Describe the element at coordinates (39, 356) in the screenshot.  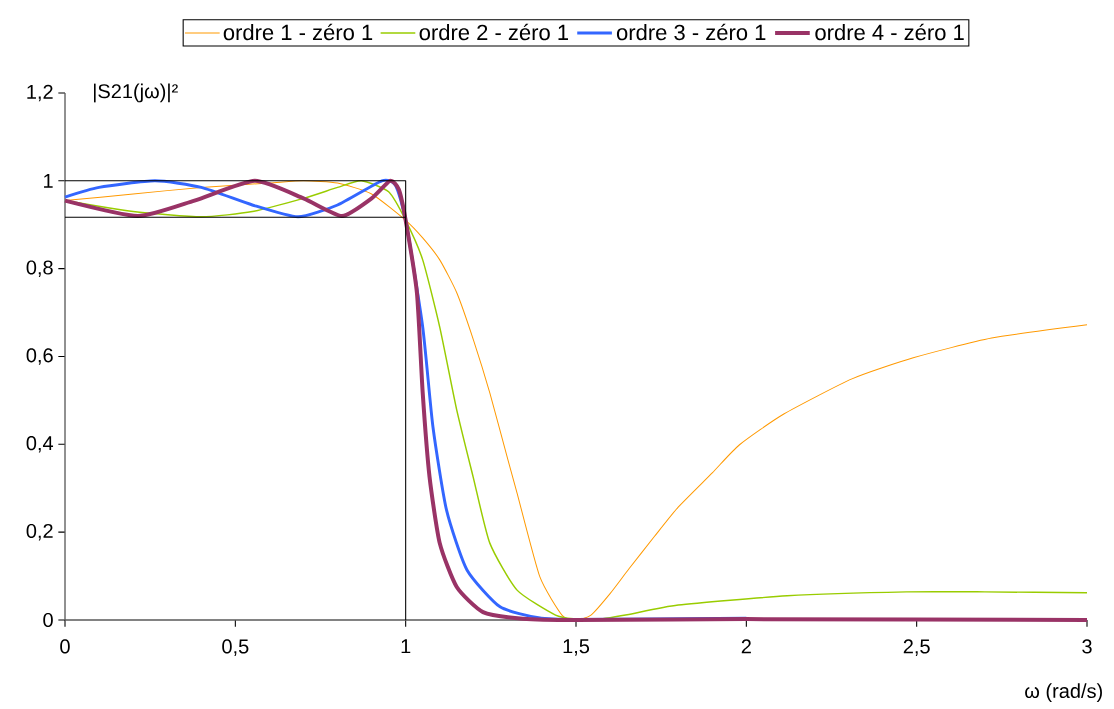
I see `y-tick-label: 0,6` at that location.